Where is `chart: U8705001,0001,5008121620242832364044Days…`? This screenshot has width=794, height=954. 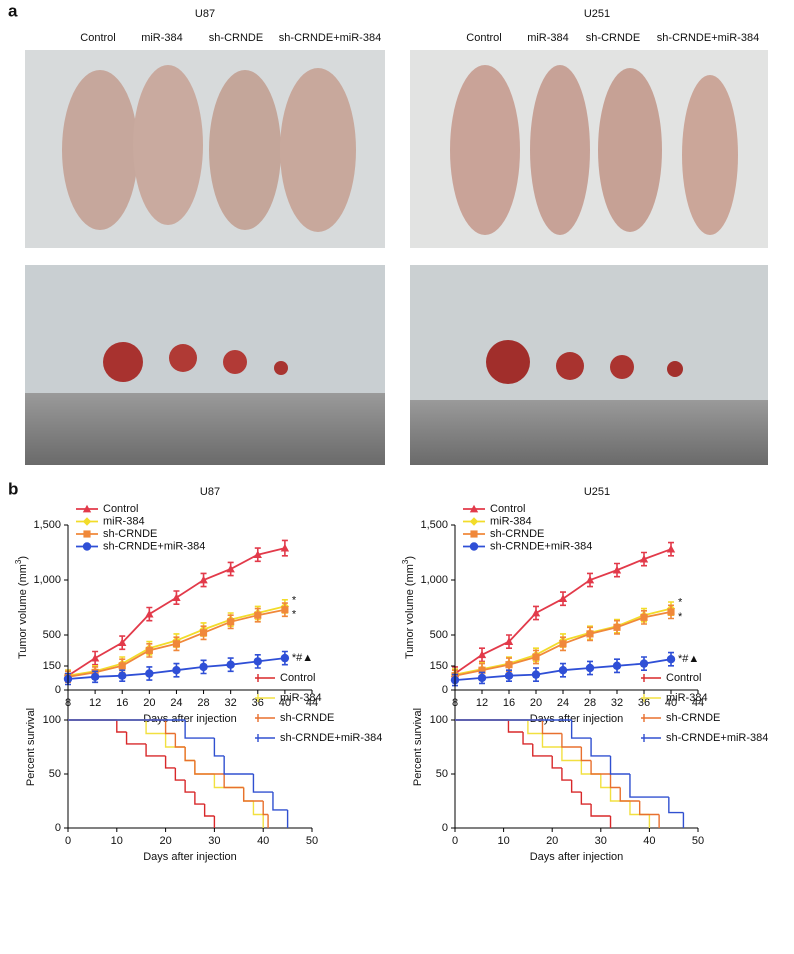 chart: U8705001,0001,5008121620242832364044Days… is located at coordinates (166, 605).